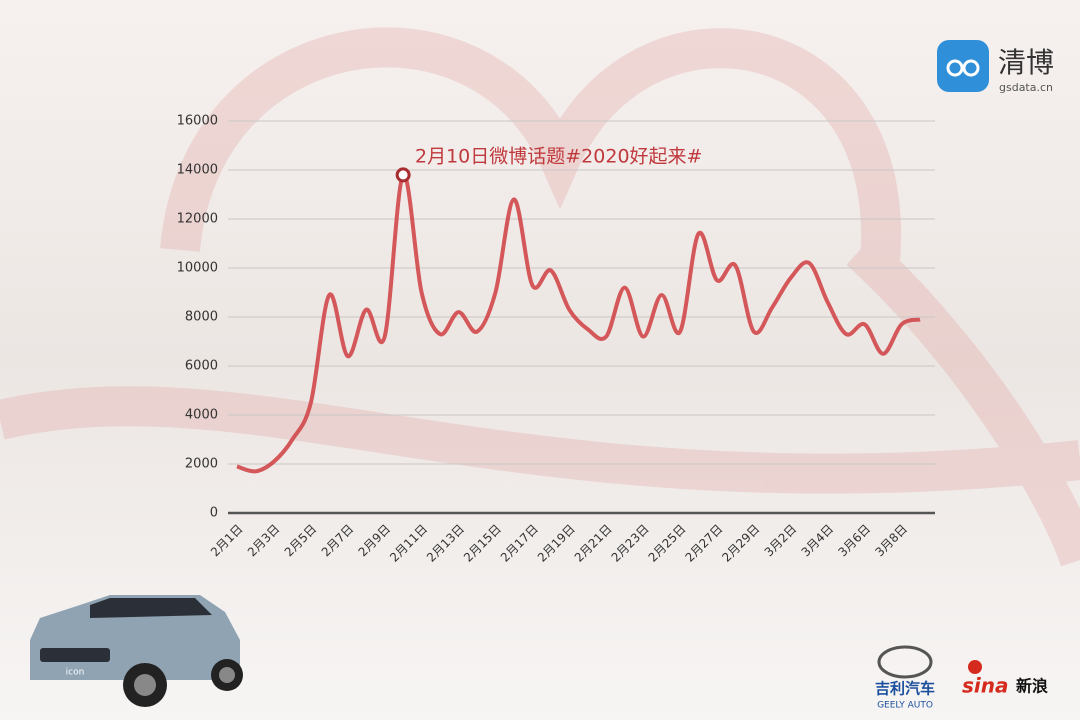 This screenshot has width=1080, height=724. I want to click on gsdata-logo: 清博 gsdata.cn, so click(995, 67).